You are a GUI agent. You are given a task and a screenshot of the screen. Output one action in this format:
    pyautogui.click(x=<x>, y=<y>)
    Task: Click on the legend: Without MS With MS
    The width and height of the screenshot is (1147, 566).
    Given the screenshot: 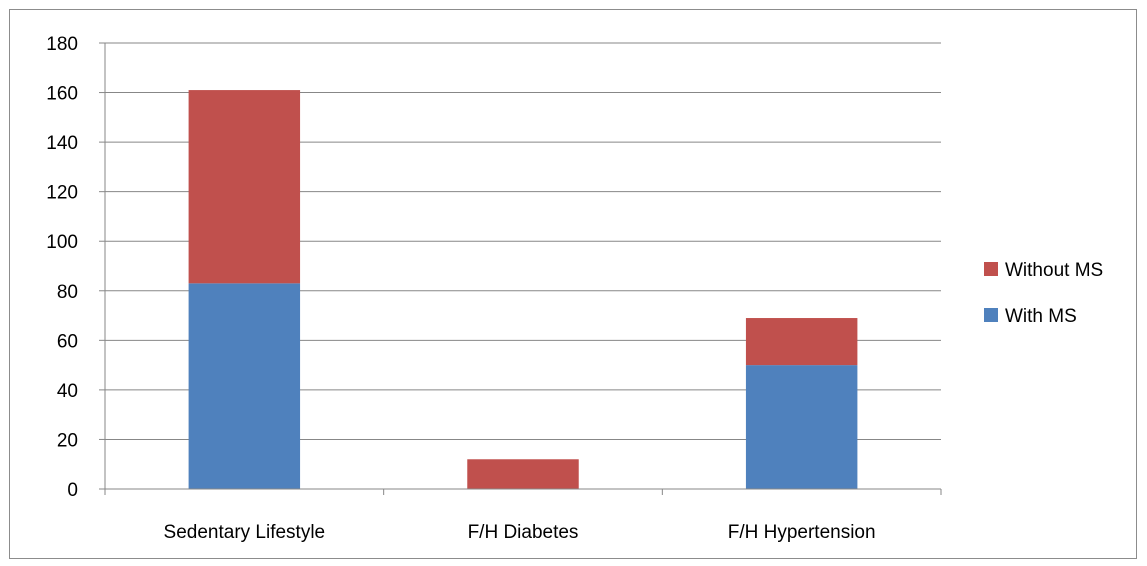 What is the action you would take?
    pyautogui.click(x=1043, y=293)
    